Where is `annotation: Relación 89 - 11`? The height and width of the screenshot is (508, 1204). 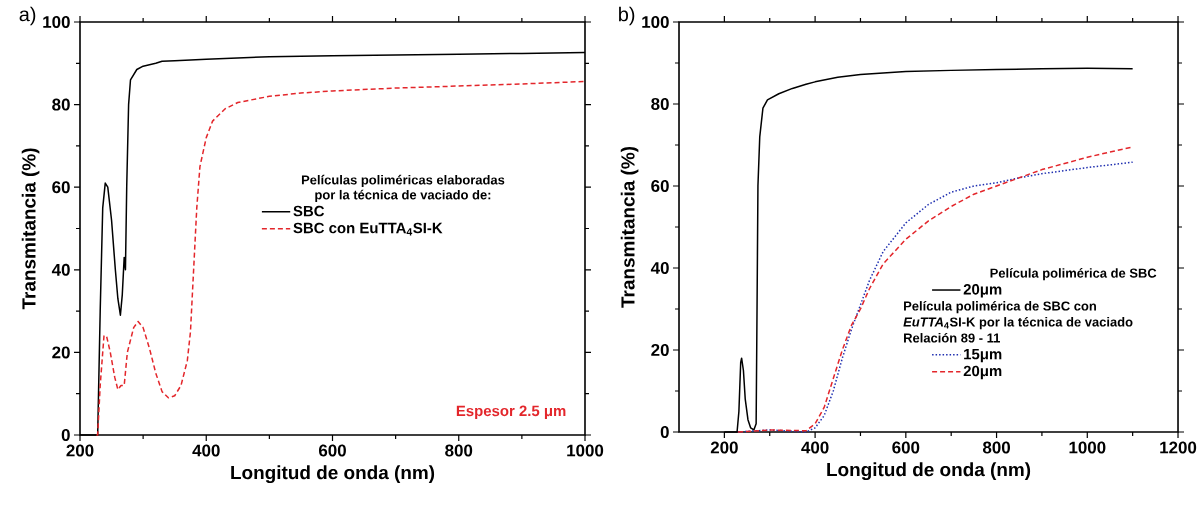 annotation: Relación 89 - 11 is located at coordinates (952, 337).